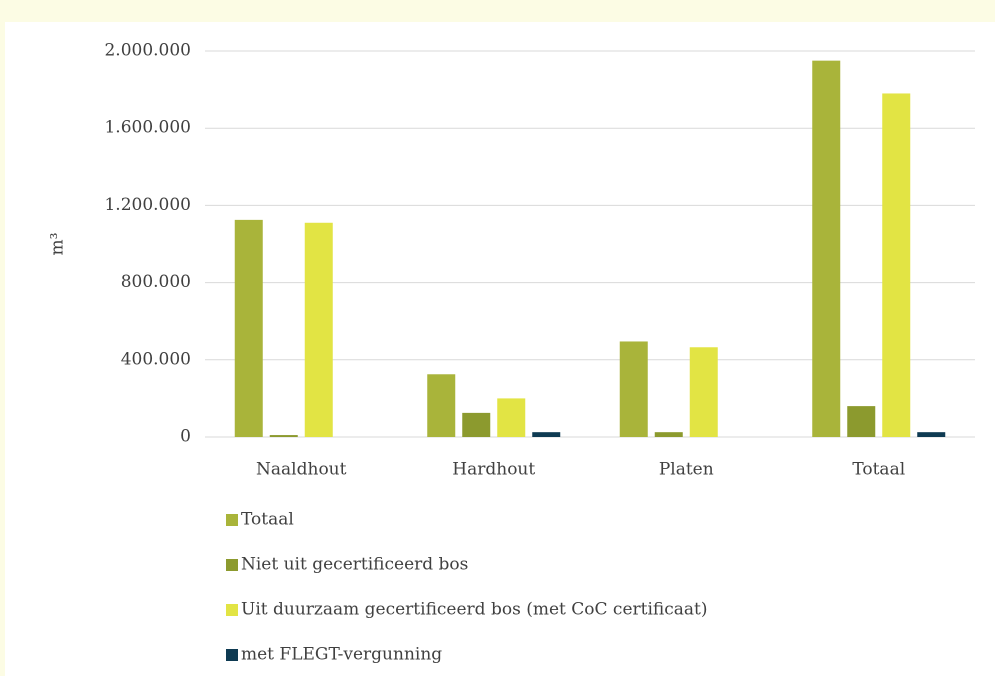  I want to click on y-tick-label: 1.200.000, so click(147, 205).